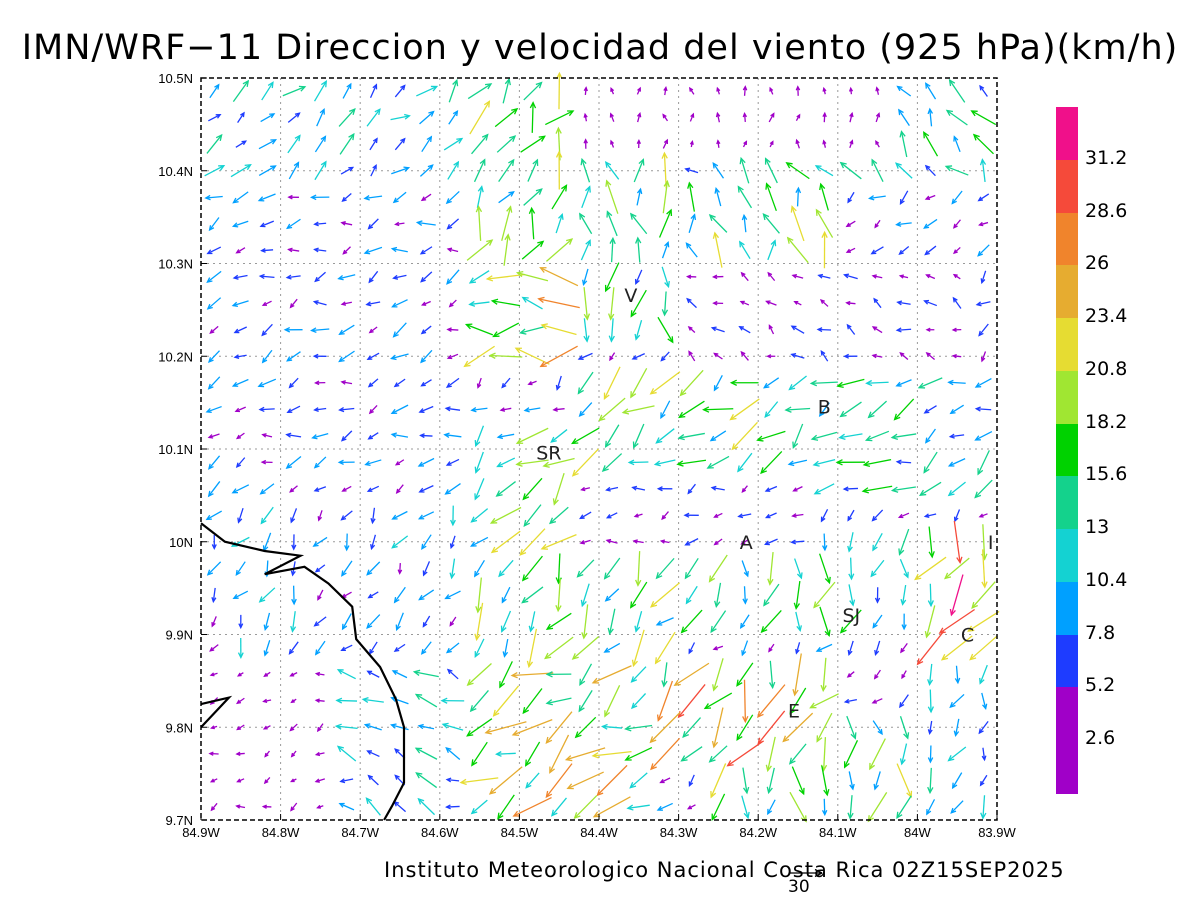 This screenshot has width=1200, height=900. I want to click on y-tick-label: 10.5N, so click(175, 78).